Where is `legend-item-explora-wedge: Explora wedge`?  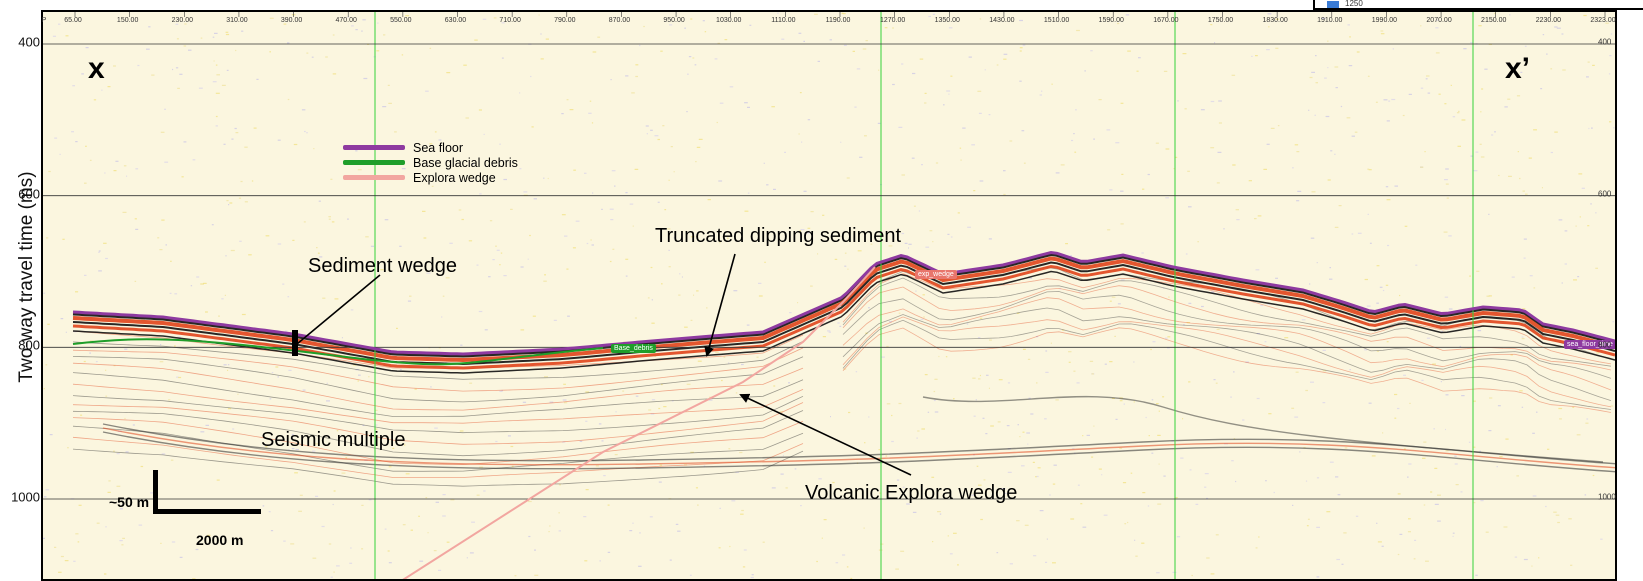
legend-item-explora-wedge: Explora wedge is located at coordinates (430, 177).